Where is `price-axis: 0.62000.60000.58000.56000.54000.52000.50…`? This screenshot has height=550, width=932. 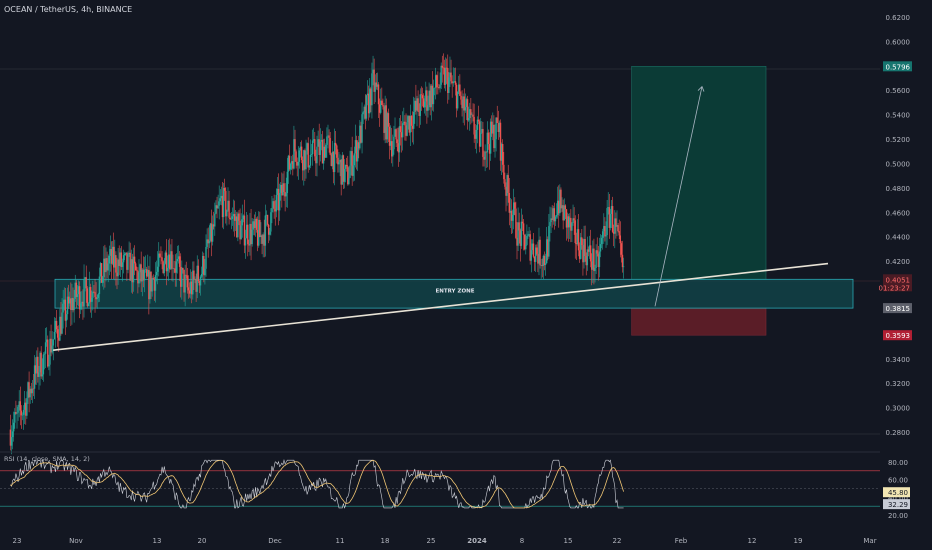 price-axis: 0.62000.60000.58000.56000.54000.52000.50… is located at coordinates (895, 225).